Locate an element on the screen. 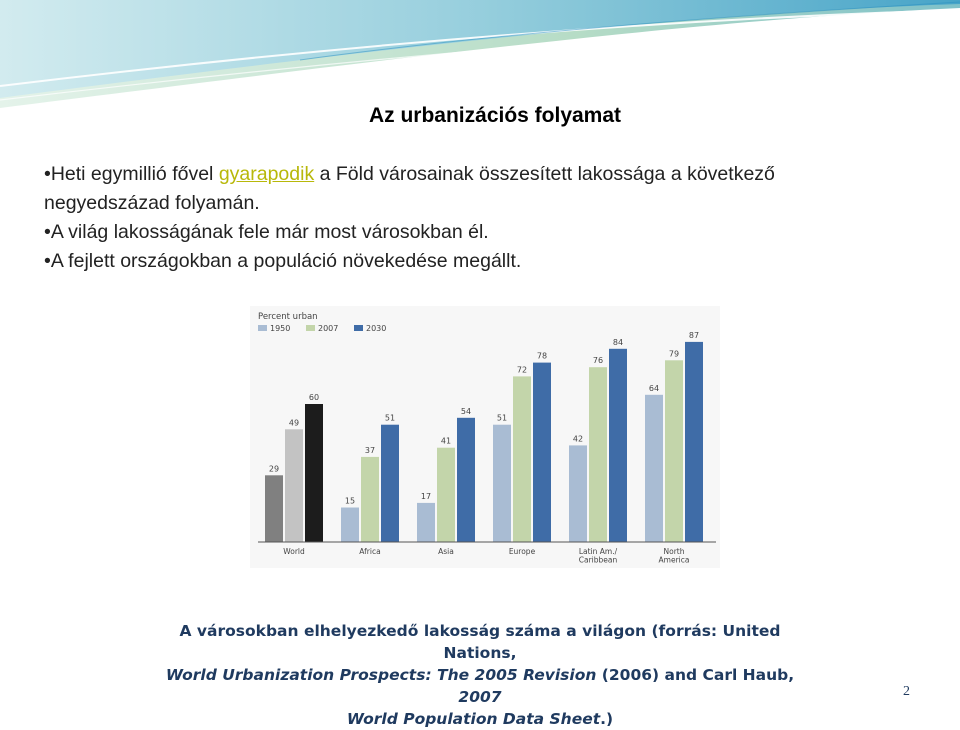 This screenshot has width=960, height=730. data-label-2-2007: 41 is located at coordinates (446, 441).